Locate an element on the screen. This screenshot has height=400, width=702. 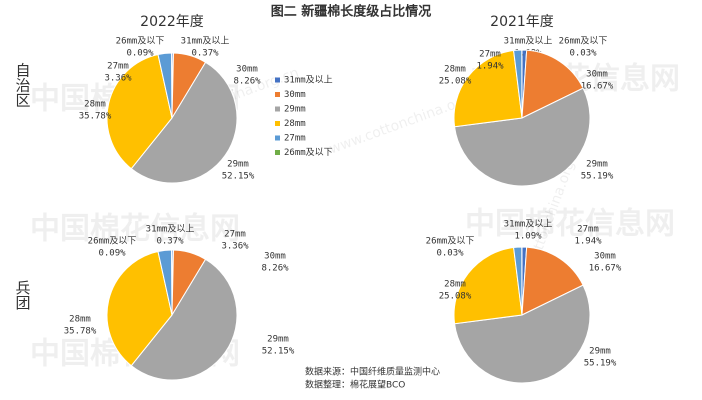
note: 数据整理：棉花展望BCO is located at coordinates (355, 385).